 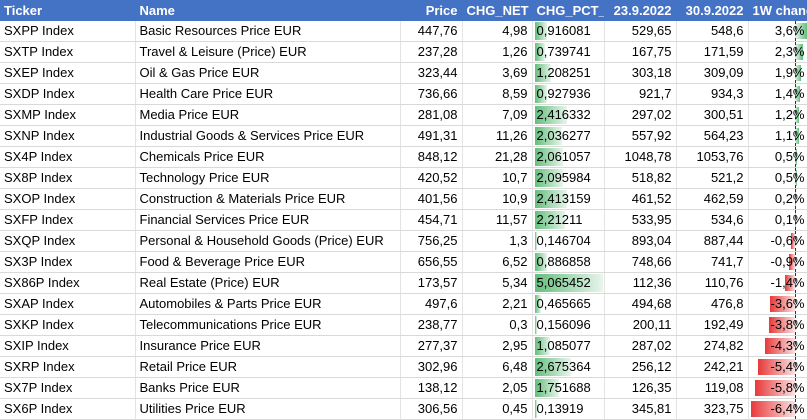 What do you see at coordinates (497, 157) in the screenshot?
I see `chg-net-cell: 21,28` at bounding box center [497, 157].